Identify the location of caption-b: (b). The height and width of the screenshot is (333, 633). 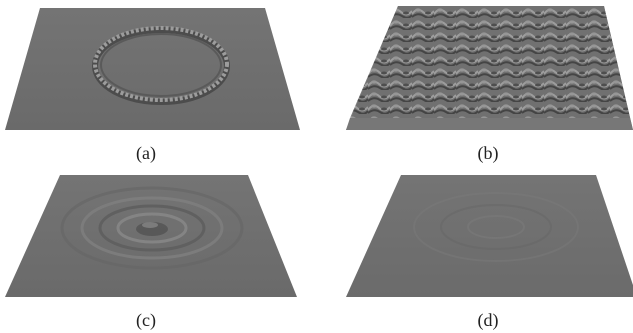
(488, 153).